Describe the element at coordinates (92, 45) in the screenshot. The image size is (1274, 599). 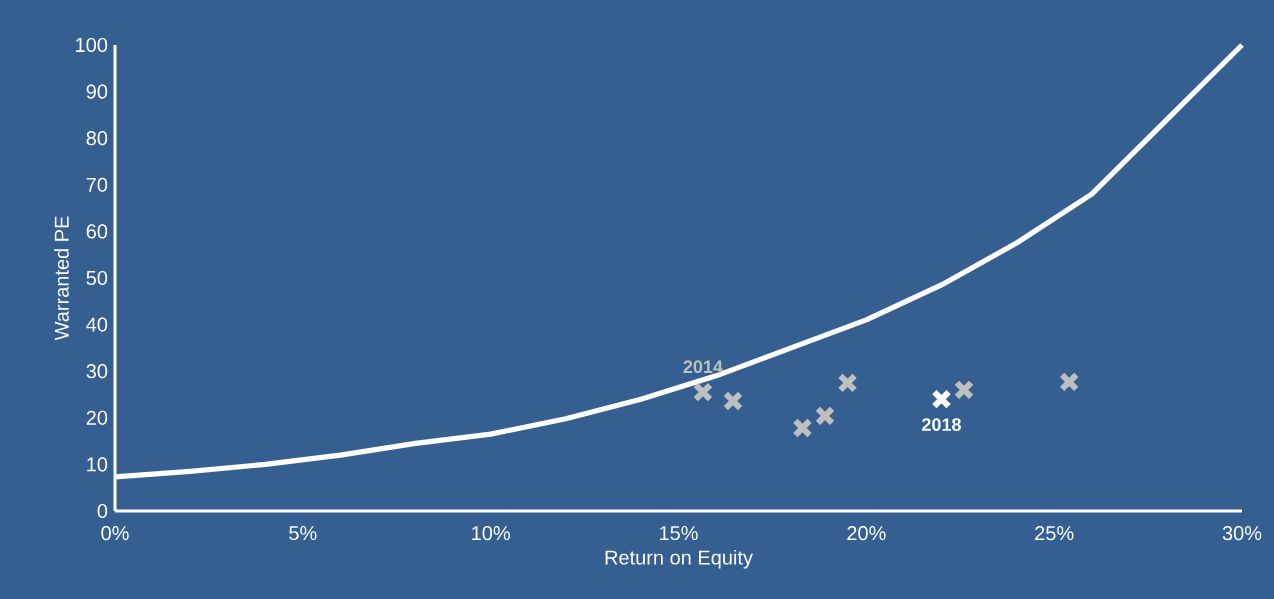
I see `y-tick-label: 100` at that location.